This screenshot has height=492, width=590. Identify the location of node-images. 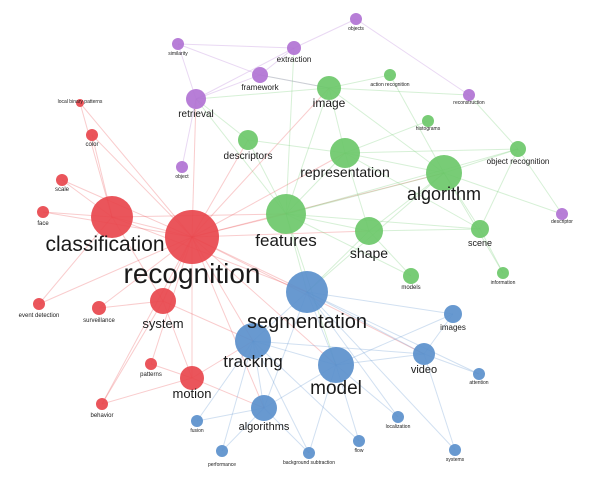
(453, 314).